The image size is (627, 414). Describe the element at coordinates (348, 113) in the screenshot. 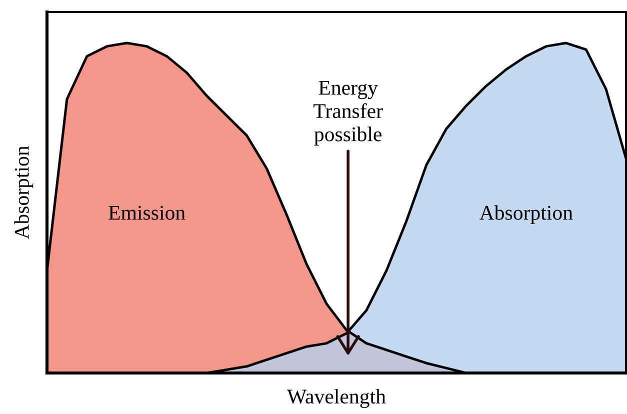

I see `annotation: Energy Transfer possible` at that location.